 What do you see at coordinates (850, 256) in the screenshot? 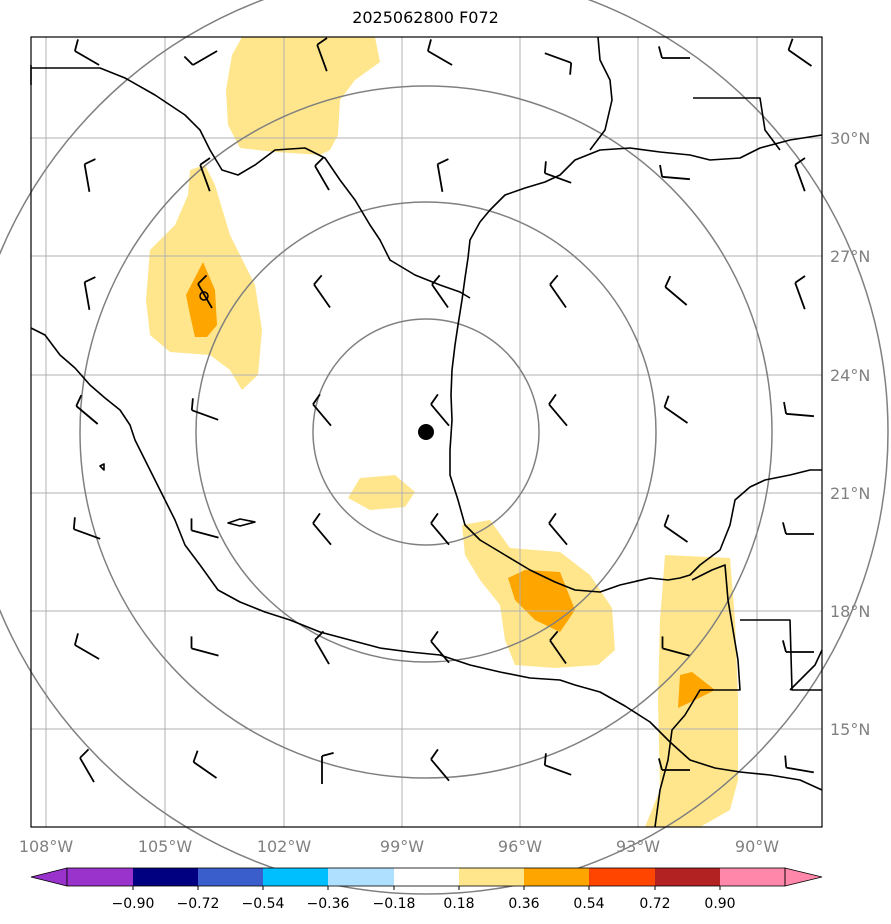
I see `lat-label: 27°N` at bounding box center [850, 256].